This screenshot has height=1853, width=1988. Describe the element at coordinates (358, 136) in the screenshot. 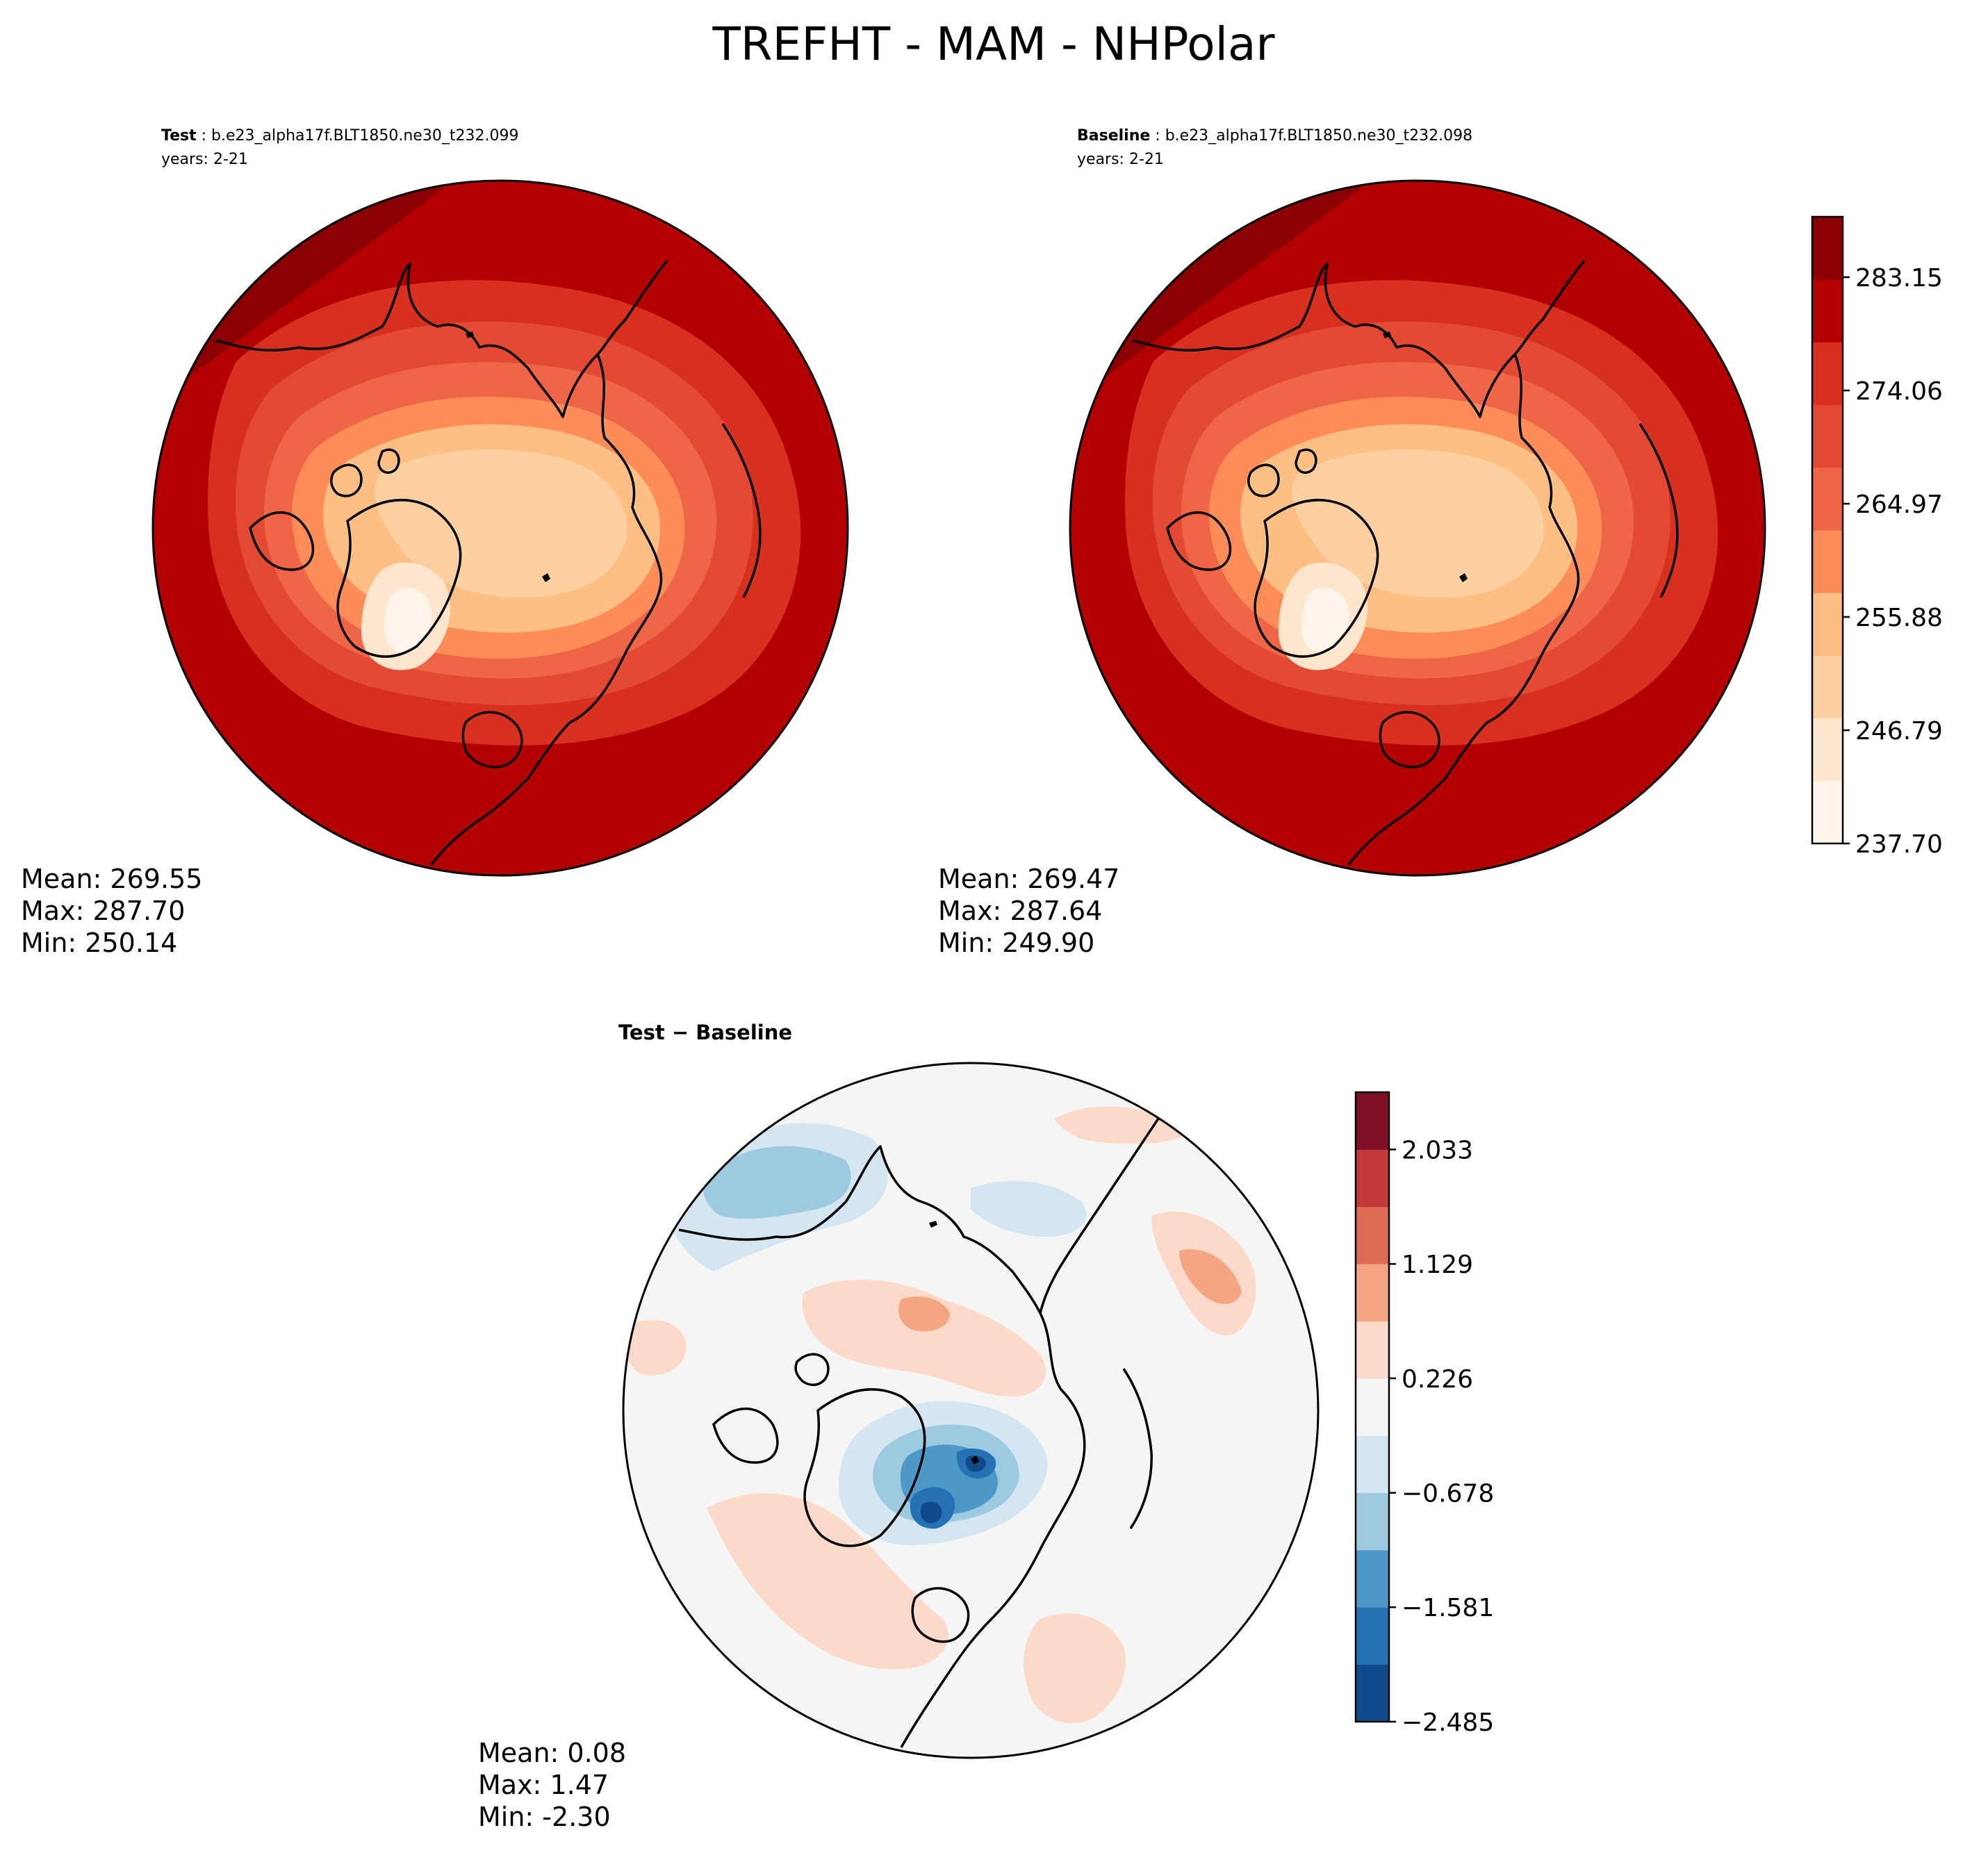

I see `test-label-case: : b.e23_alpha17f.BLT1850.ne30_t232.099` at that location.